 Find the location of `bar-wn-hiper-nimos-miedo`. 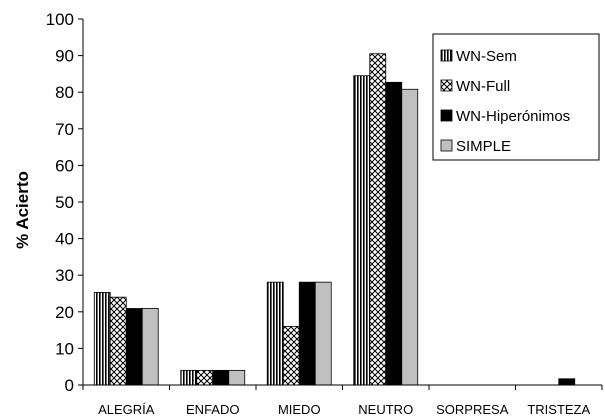

bar-wn-hiper-nimos-miedo is located at coordinates (307, 333).